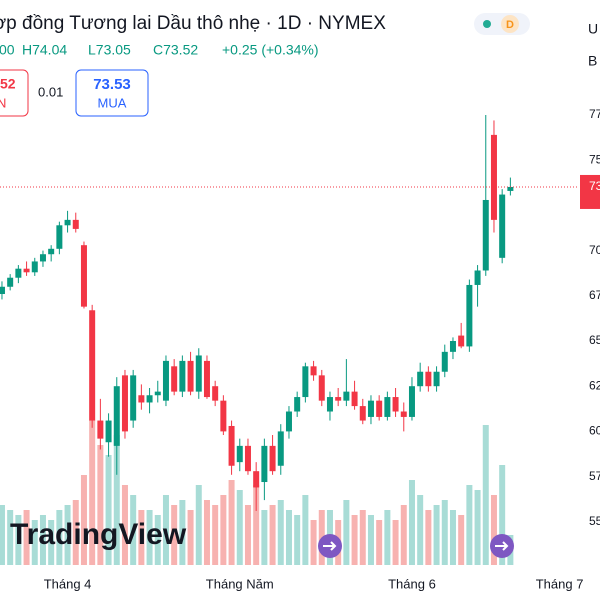 Image resolution: width=600 pixels, height=600 pixels. What do you see at coordinates (109, 50) in the screenshot?
I see `ohlc-low: L73.05` at bounding box center [109, 50].